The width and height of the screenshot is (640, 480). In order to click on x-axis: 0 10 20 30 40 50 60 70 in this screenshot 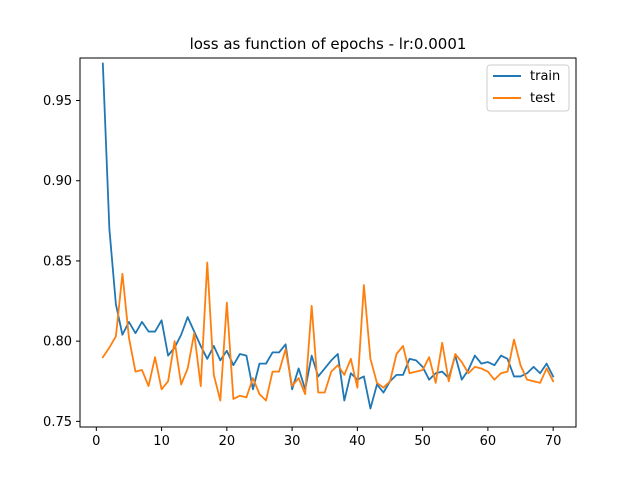, I will do `click(326, 438)`.